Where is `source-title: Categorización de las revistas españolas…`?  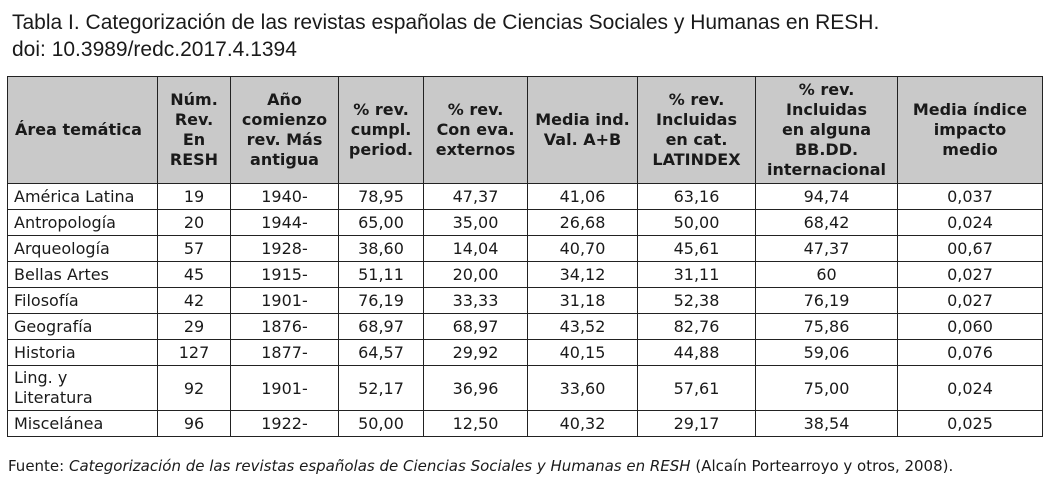
source-title: Categorización de las revistas españolas… is located at coordinates (379, 466).